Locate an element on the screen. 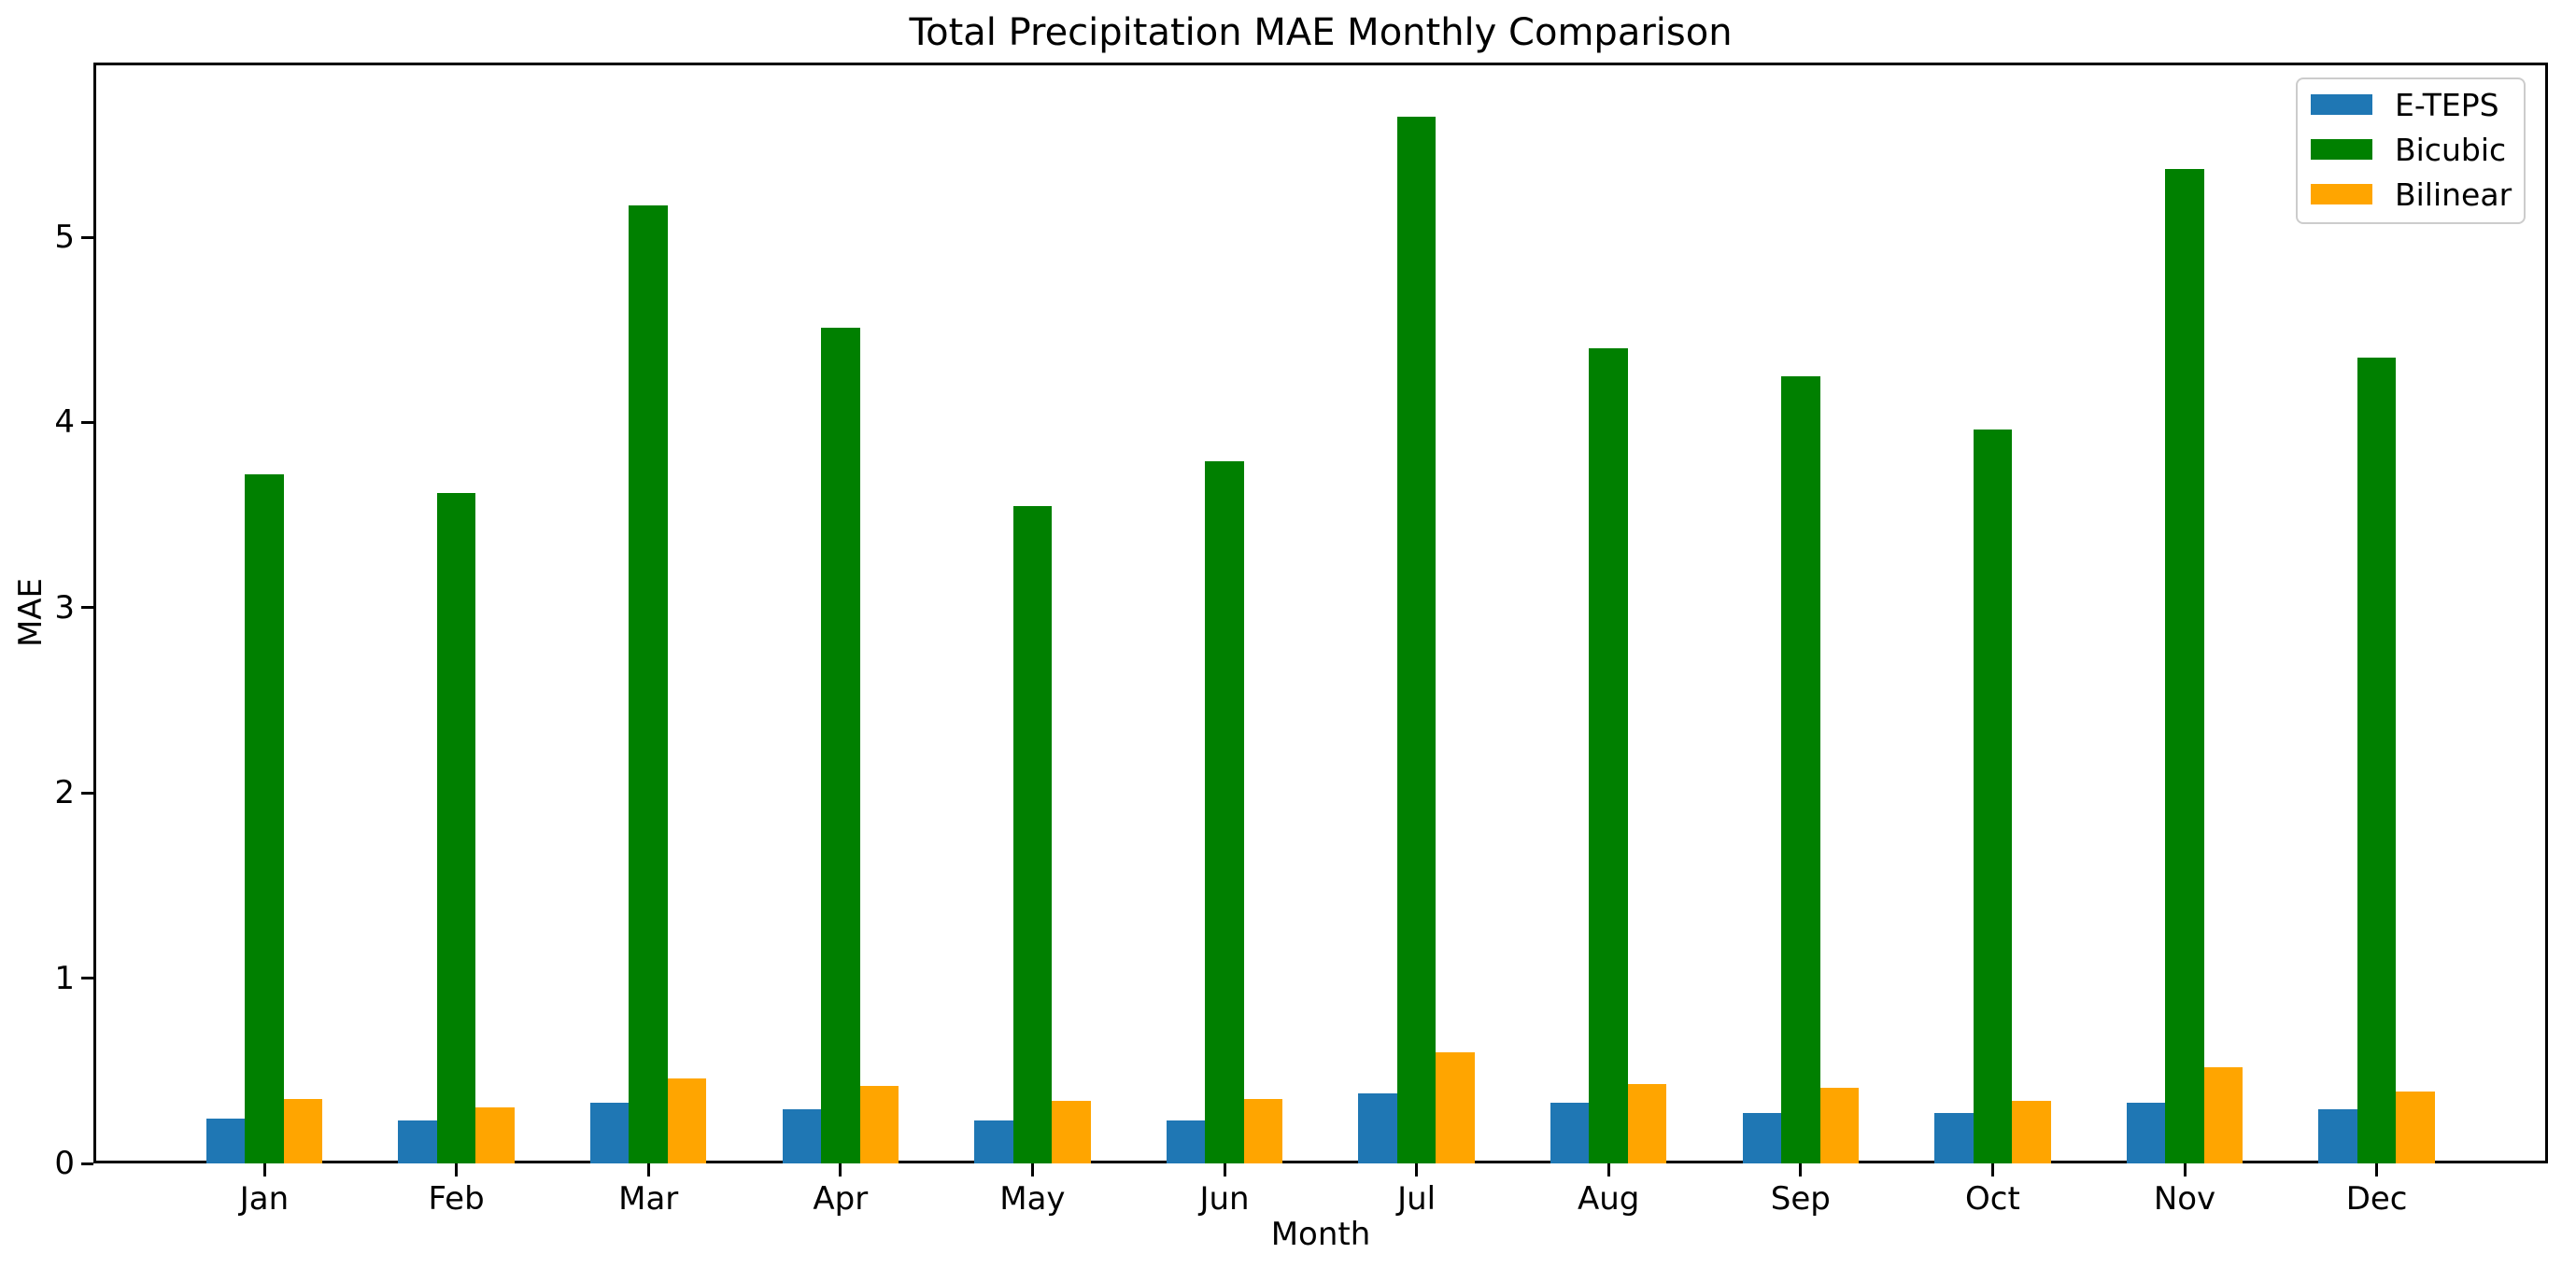 The width and height of the screenshot is (2576, 1268). y-tick-label-0: 0 is located at coordinates (64, 1163).